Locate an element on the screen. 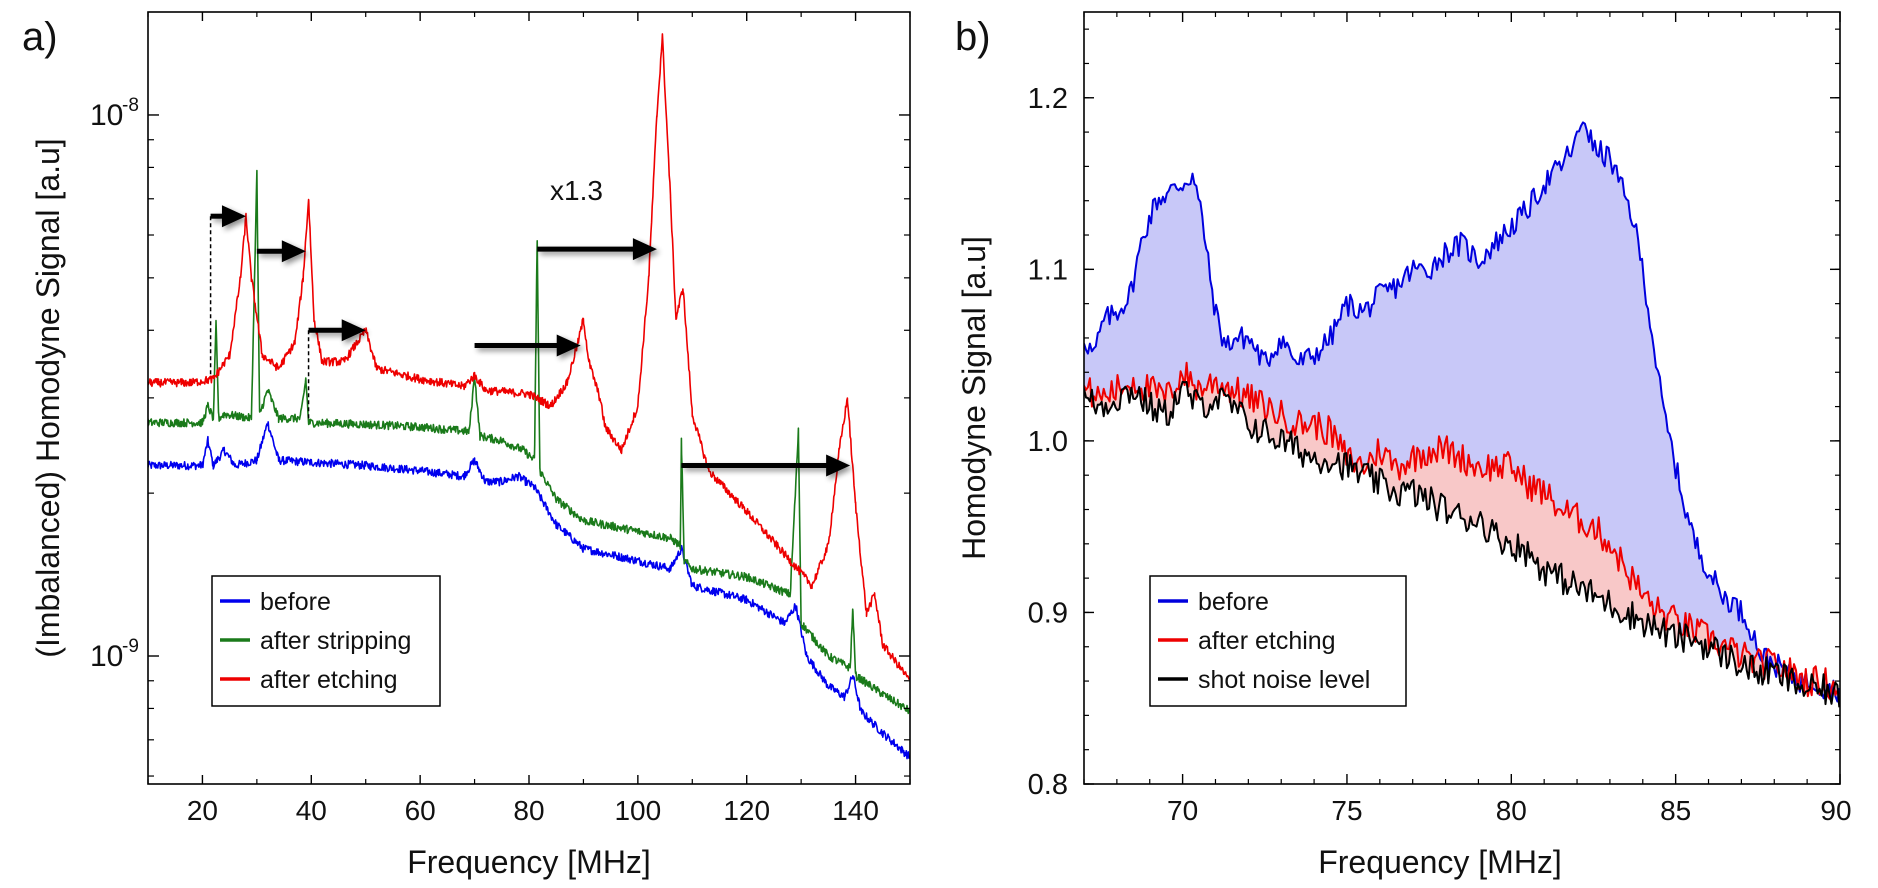  panel-b-label: b) is located at coordinates (973, 37).